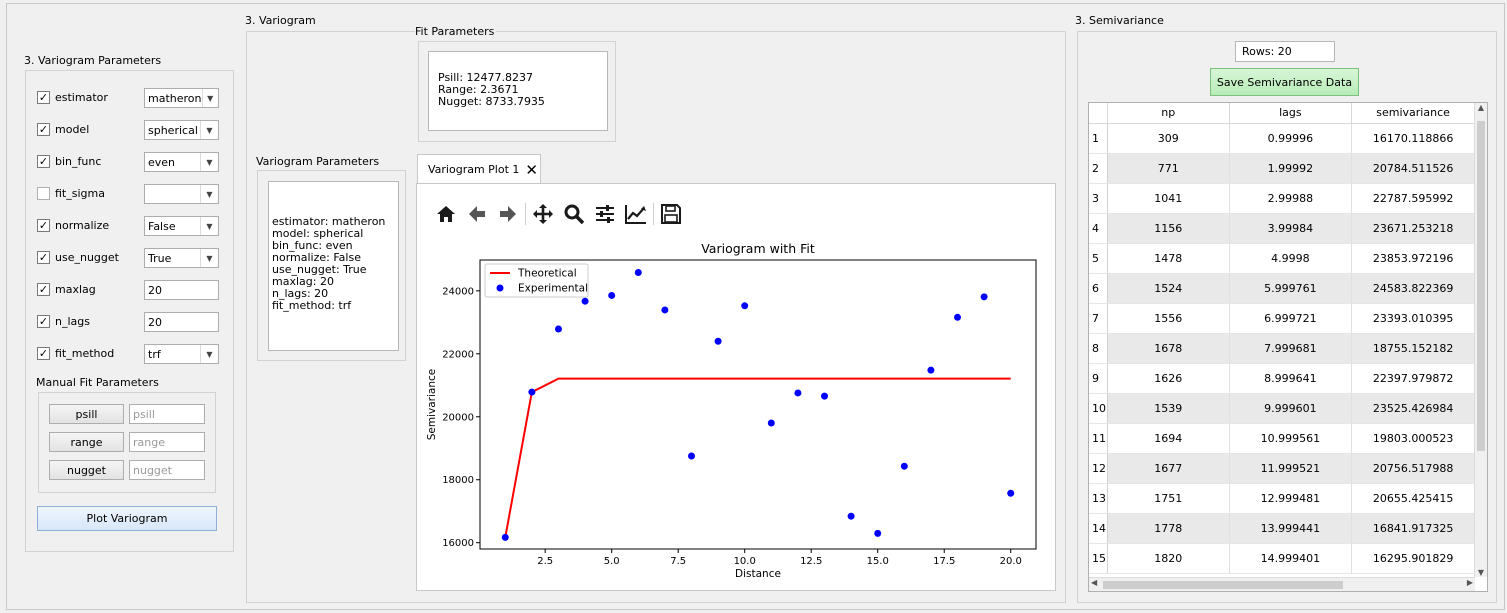  Describe the element at coordinates (43, 129) in the screenshot. I see `checkbox-model: ✓` at that location.